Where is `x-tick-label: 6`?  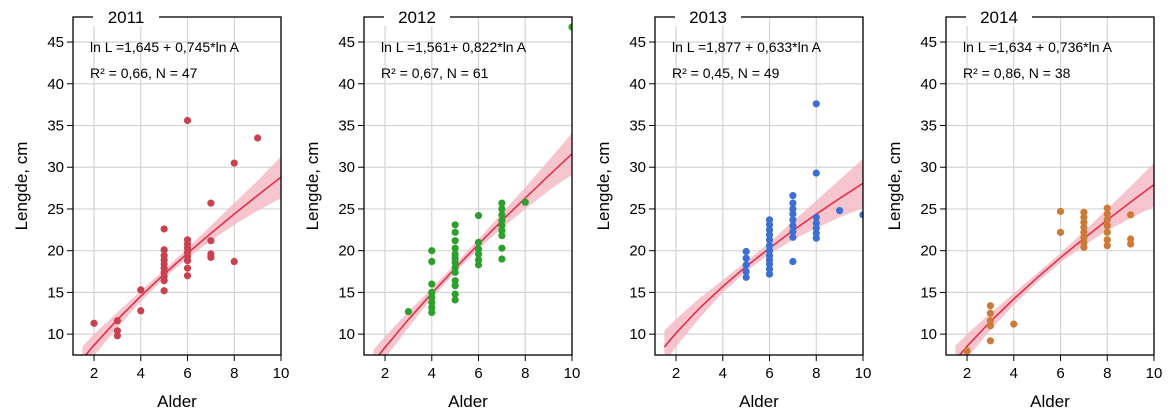
x-tick-label: 6 is located at coordinates (187, 373).